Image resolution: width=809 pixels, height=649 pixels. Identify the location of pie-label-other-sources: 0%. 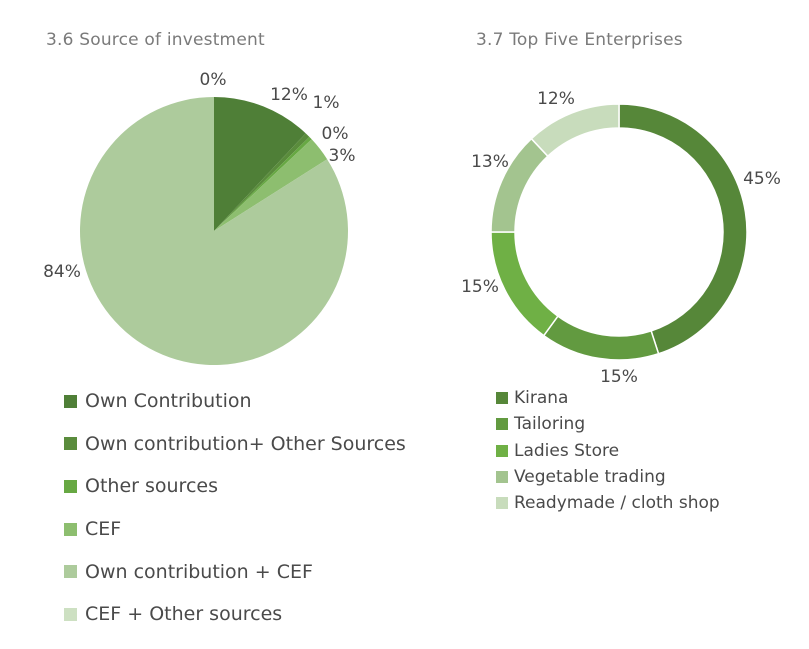
(335, 134).